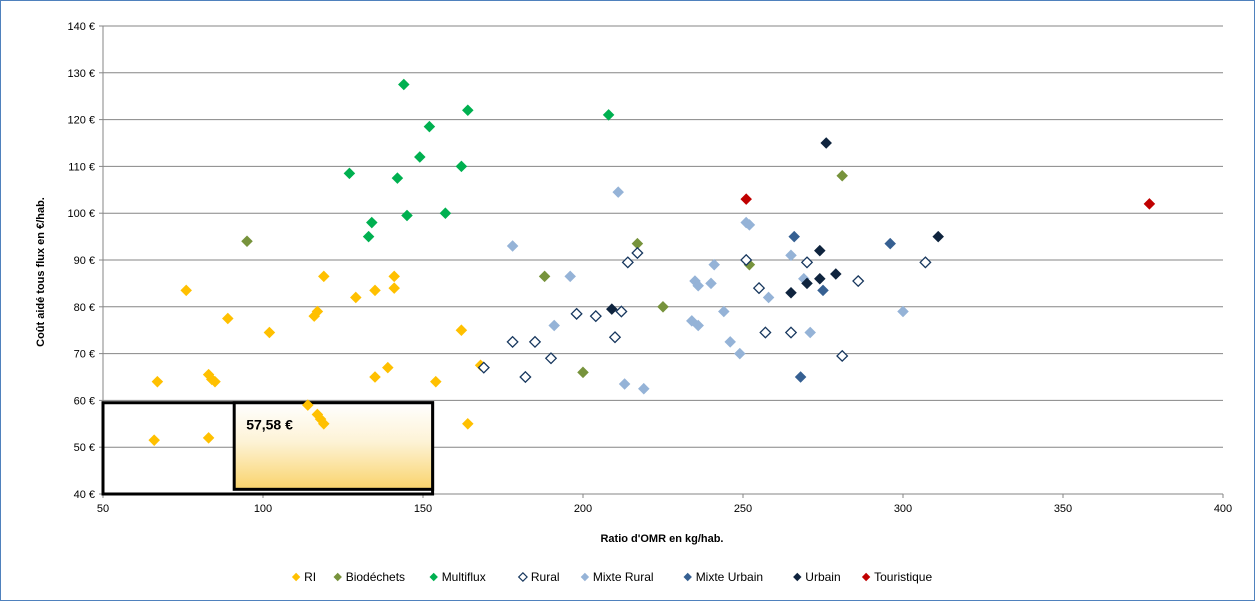 Image resolution: width=1257 pixels, height=603 pixels. What do you see at coordinates (545, 577) in the screenshot?
I see `legend-label-rural: Rural` at bounding box center [545, 577].